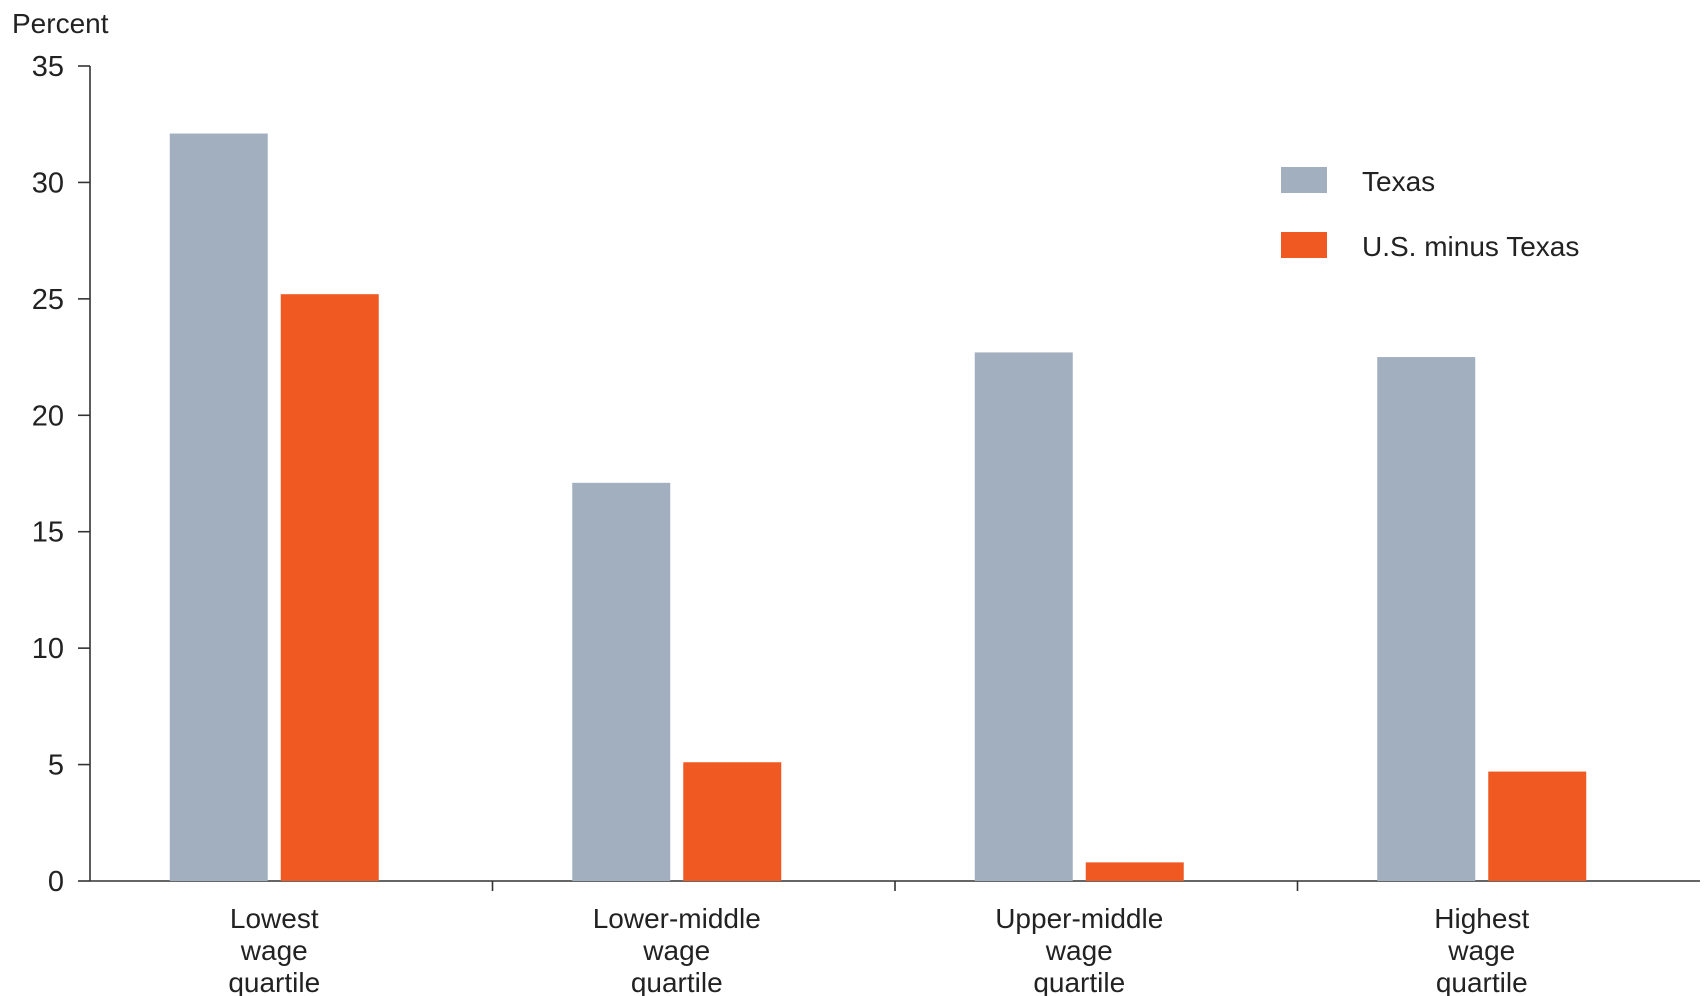 This screenshot has height=996, width=1704. Describe the element at coordinates (48, 649) in the screenshot. I see `y-tick-label: 10` at that location.